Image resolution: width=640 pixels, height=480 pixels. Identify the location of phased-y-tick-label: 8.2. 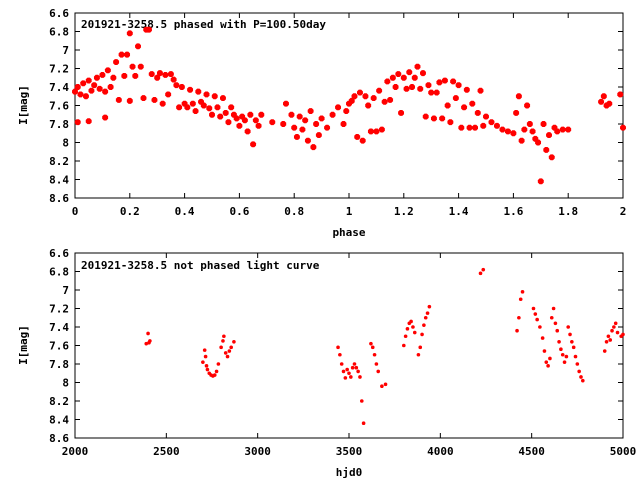
(59, 161).